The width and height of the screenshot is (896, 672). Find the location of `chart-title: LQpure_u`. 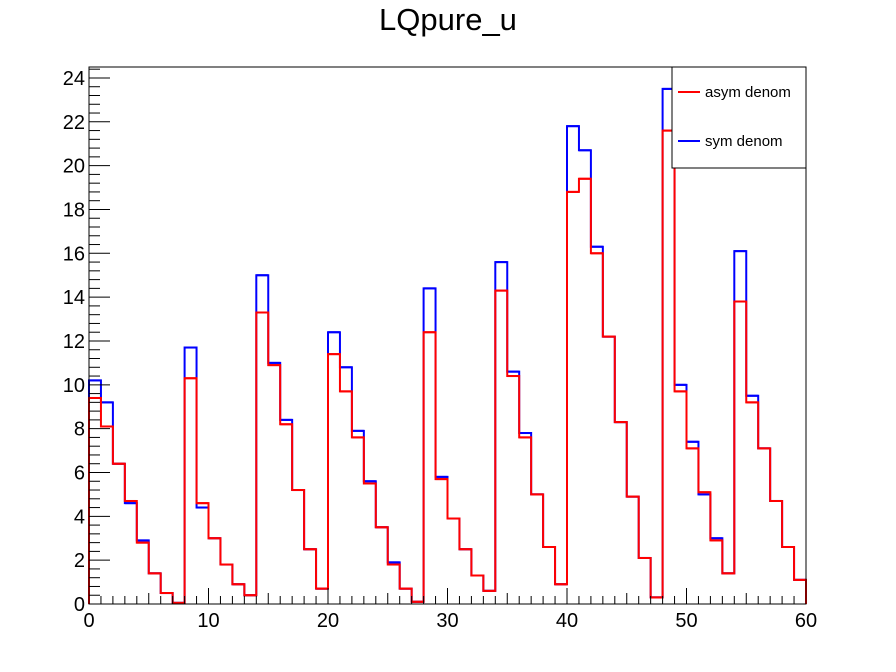

chart-title: LQpure_u is located at coordinates (448, 19).